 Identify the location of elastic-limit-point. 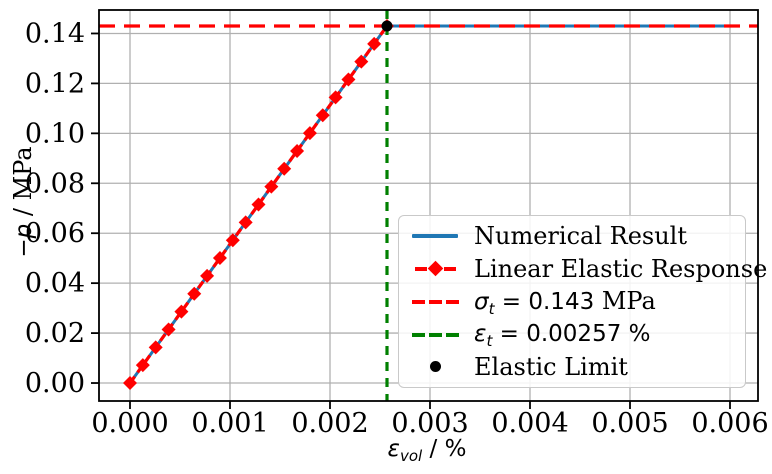
(387, 26).